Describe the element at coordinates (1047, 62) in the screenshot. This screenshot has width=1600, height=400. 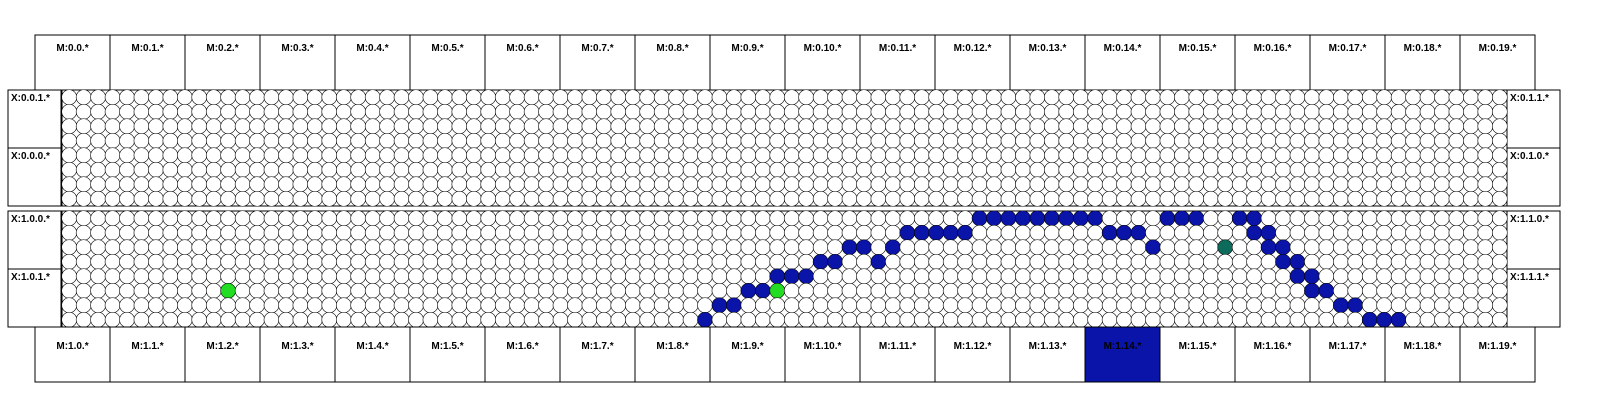
I see `module-cell: M:0.13.*` at that location.